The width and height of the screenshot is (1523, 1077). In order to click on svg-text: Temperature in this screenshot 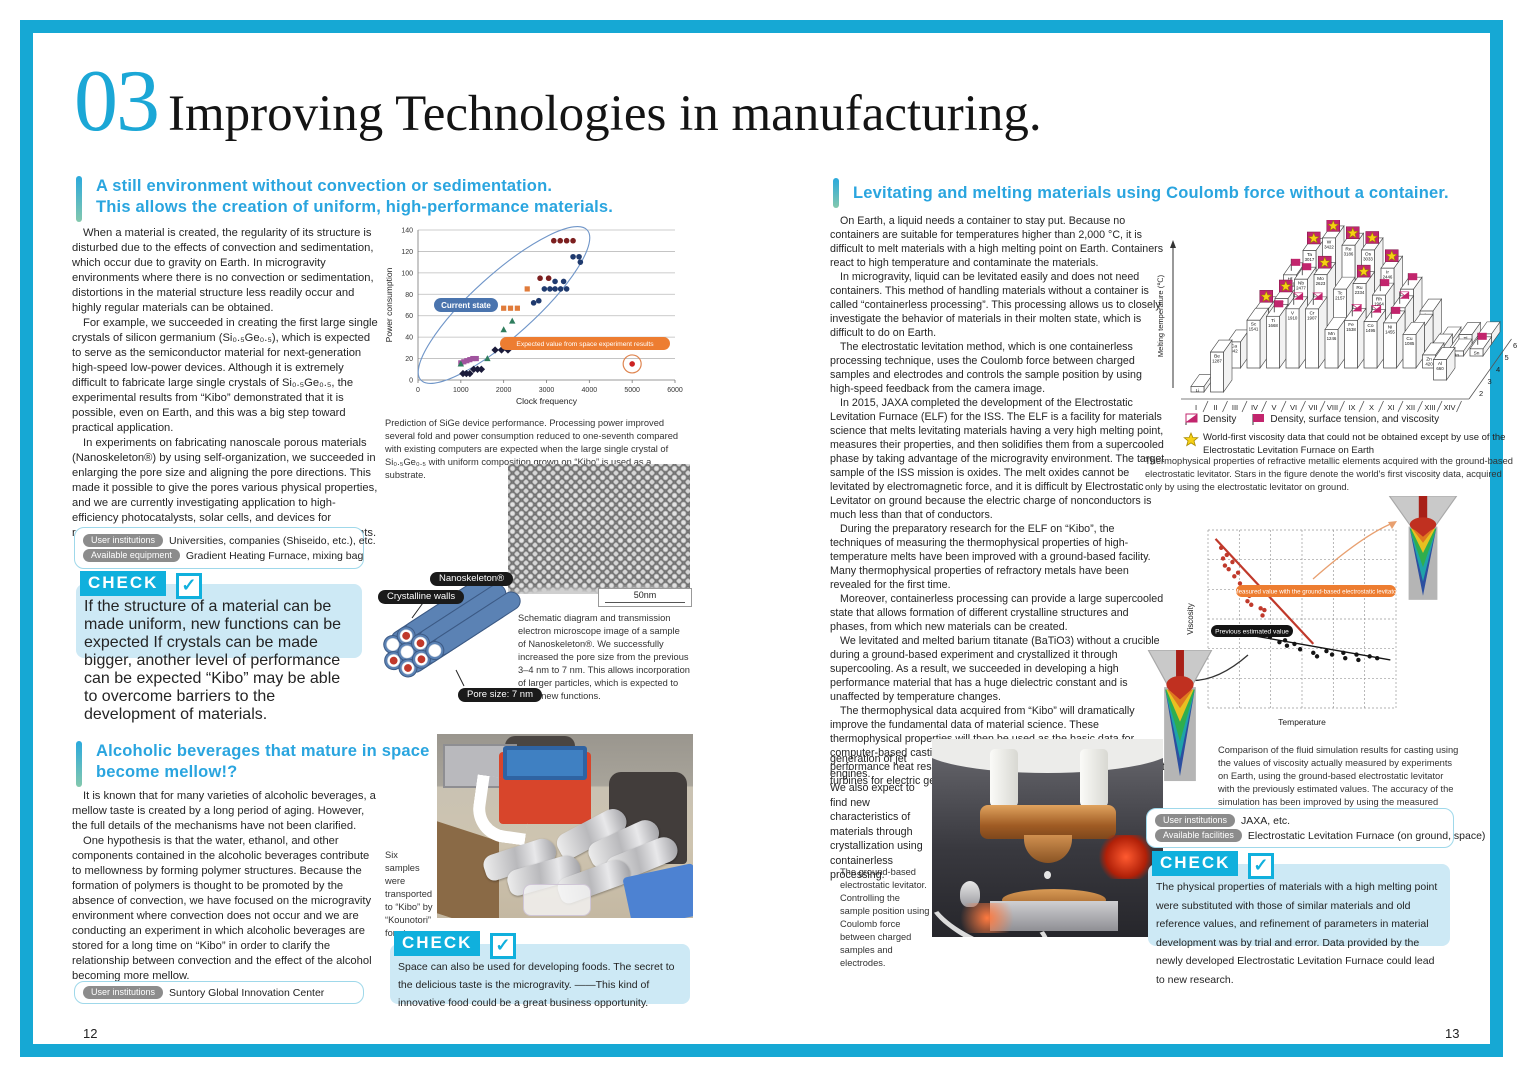, I will do `click(1302, 722)`.